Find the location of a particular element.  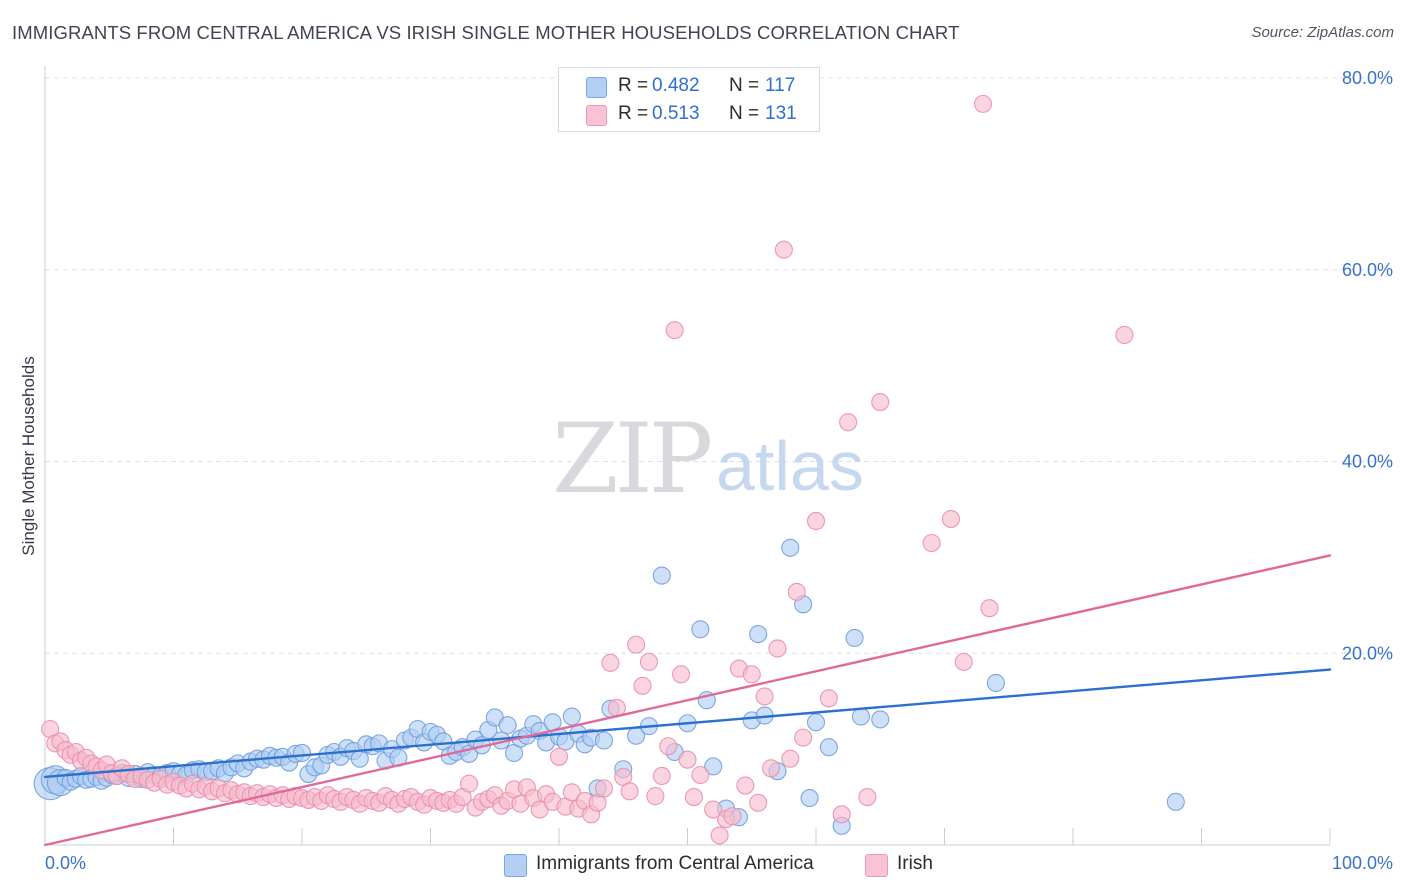

legend-row-pink: R = 0.513 N = 131 is located at coordinates (689, 115).